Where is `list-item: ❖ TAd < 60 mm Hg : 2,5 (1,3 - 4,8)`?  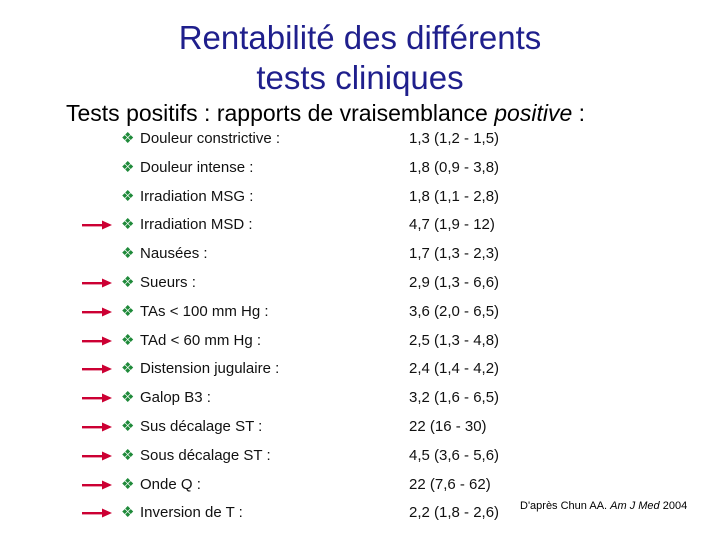
list-item: ❖ TAd < 60 mm Hg : 2,5 (1,3 - 4,8) is located at coordinates (360, 343).